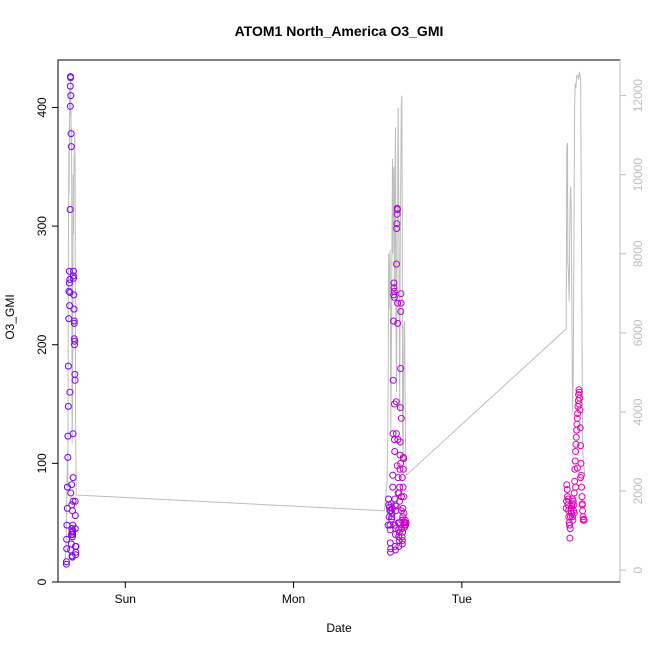  What do you see at coordinates (638, 175) in the screenshot?
I see `right-y-tick-label: 10000` at bounding box center [638, 175].